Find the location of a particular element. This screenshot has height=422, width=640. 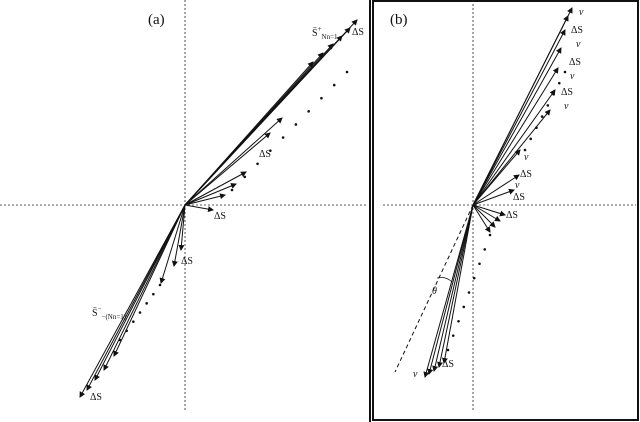

angle-arc is located at coordinates (444, 280).